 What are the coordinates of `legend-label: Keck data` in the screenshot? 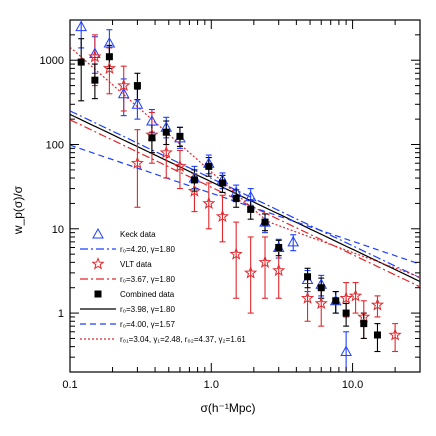 It's located at (138, 234).